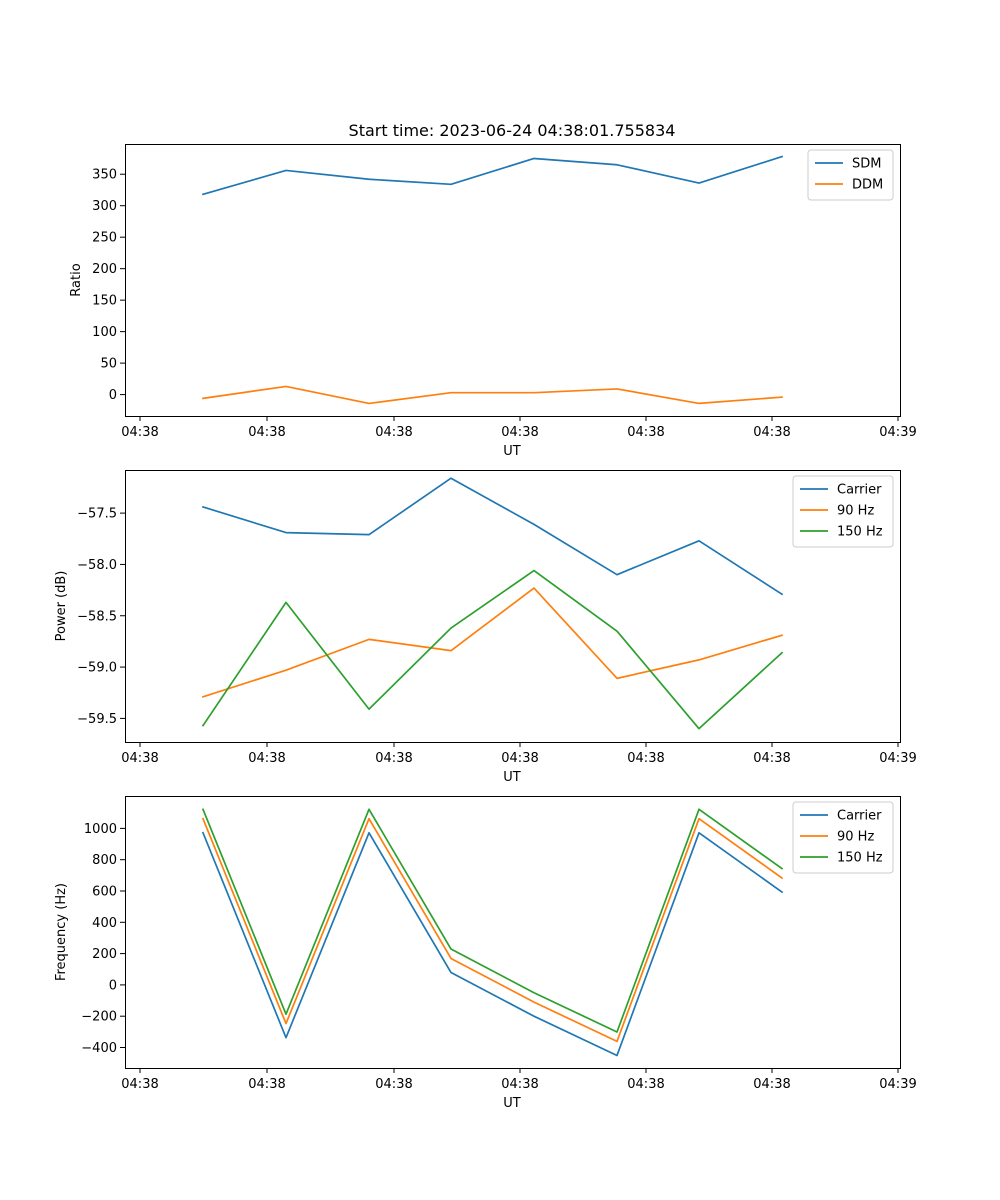 The image size is (1000, 1200). Describe the element at coordinates (104, 332) in the screenshot. I see `y-tick-label: 100` at that location.